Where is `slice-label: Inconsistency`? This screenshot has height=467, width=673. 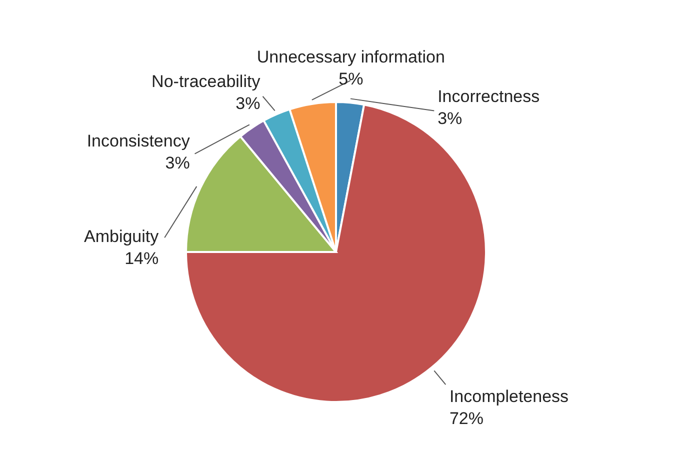
slice-label: Inconsistency is located at coordinates (138, 140).